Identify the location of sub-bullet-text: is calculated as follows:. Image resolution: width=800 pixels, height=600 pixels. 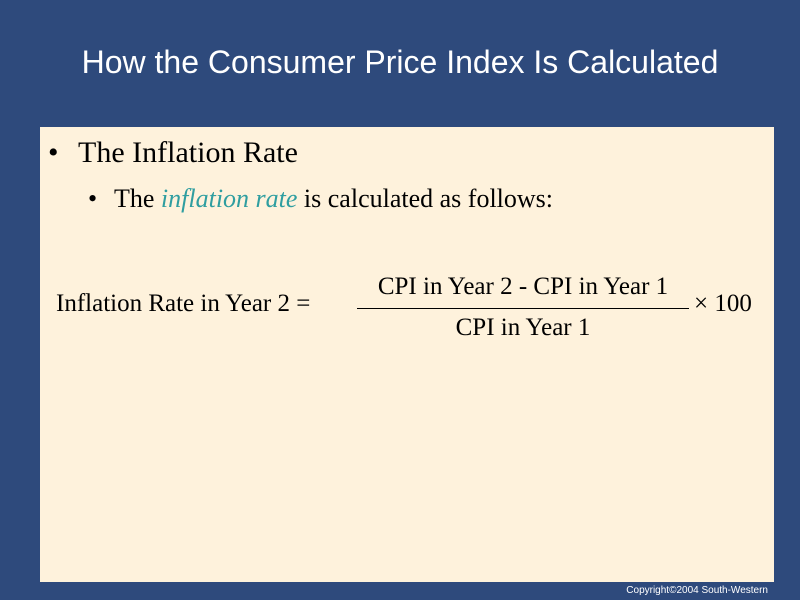
(428, 198).